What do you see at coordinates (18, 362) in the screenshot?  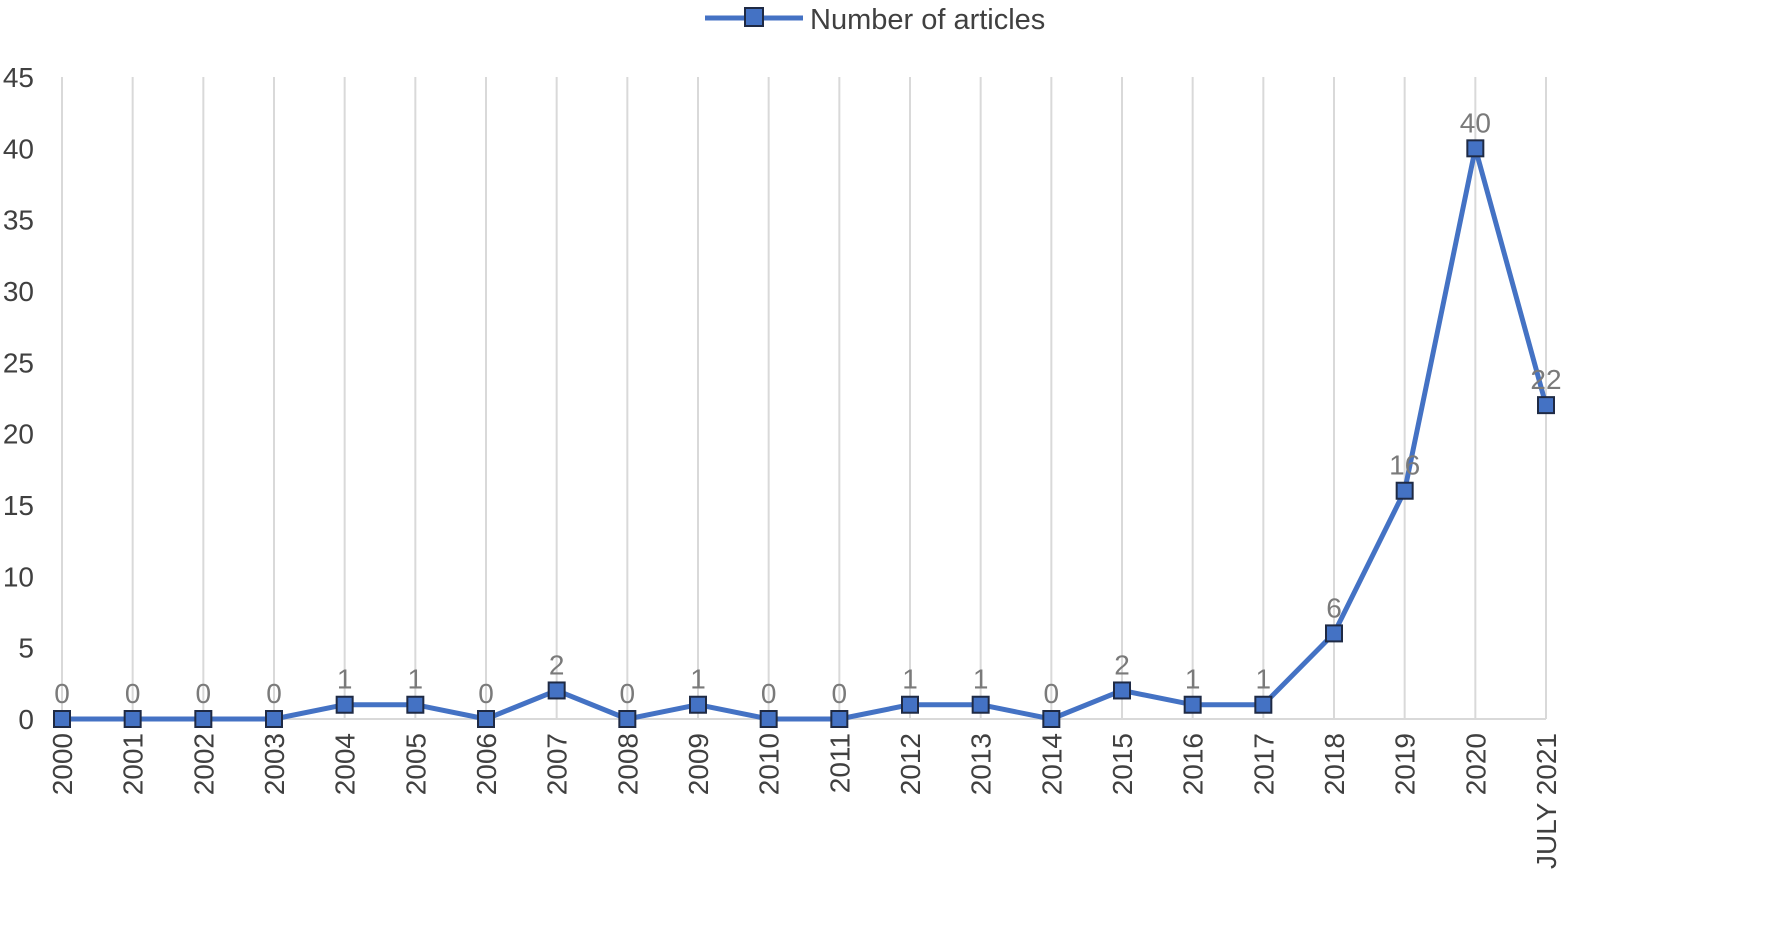 I see `y-tick-label: 25` at bounding box center [18, 362].